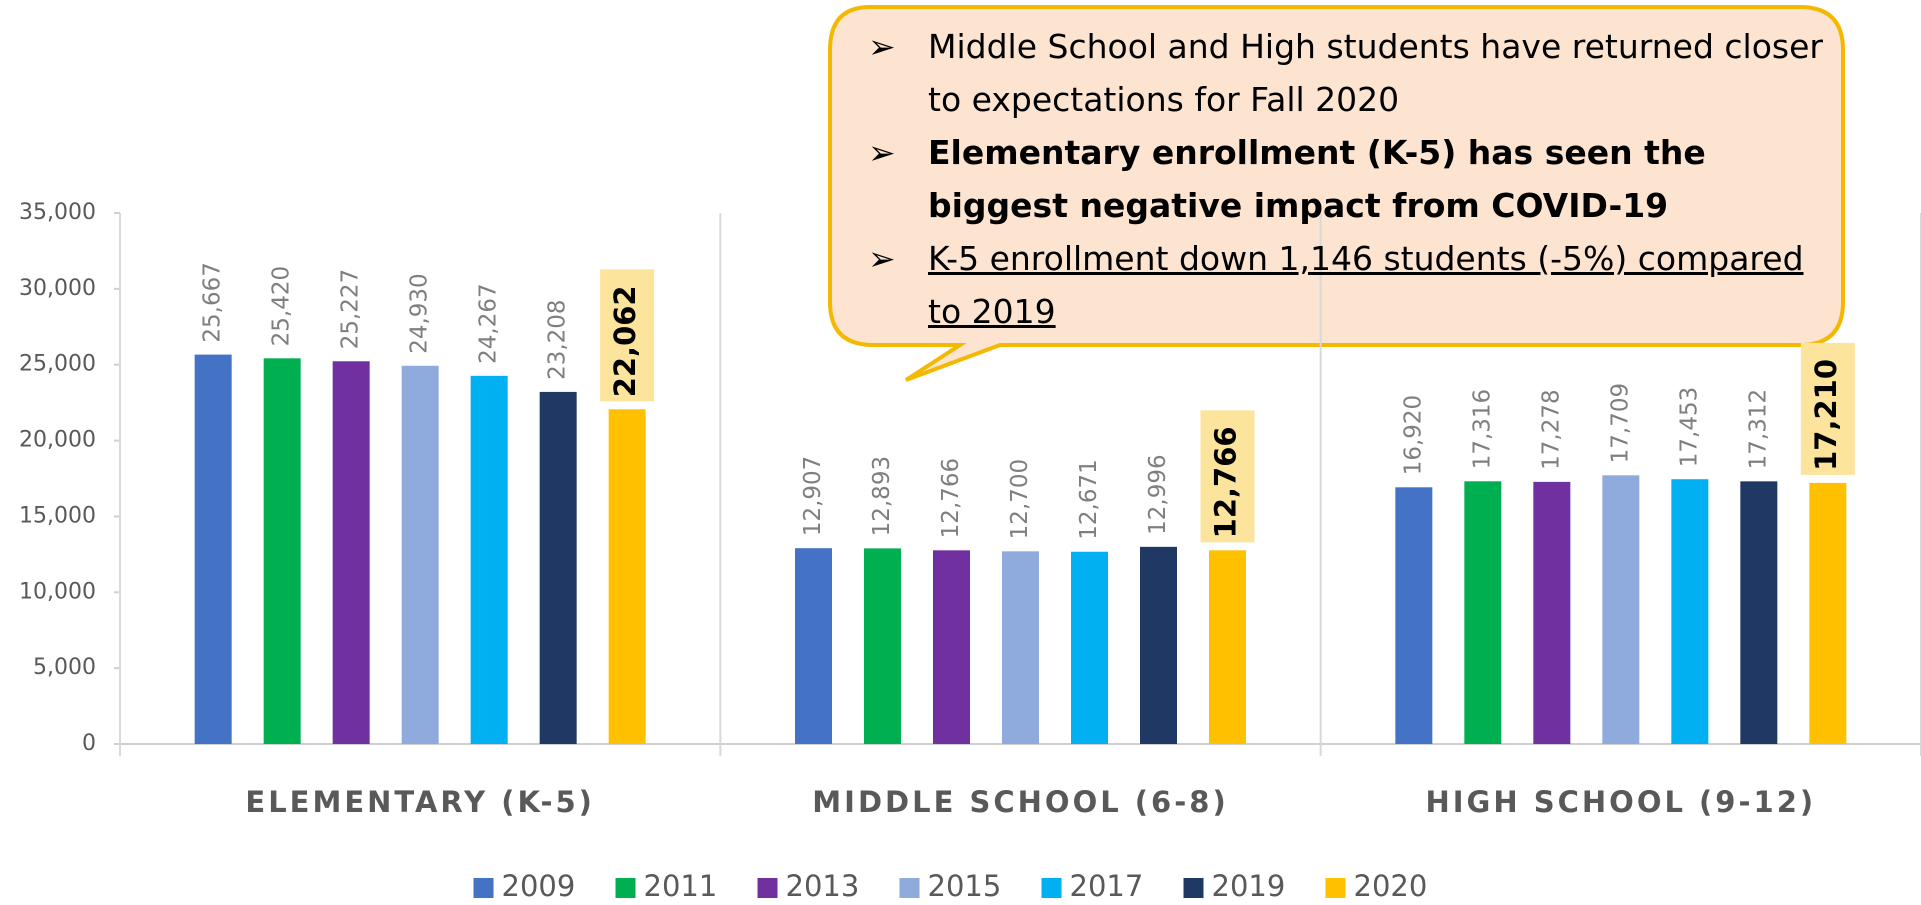 This screenshot has width=1921, height=905. Describe the element at coordinates (1158, 494) in the screenshot. I see `value-label: 12,996` at that location.